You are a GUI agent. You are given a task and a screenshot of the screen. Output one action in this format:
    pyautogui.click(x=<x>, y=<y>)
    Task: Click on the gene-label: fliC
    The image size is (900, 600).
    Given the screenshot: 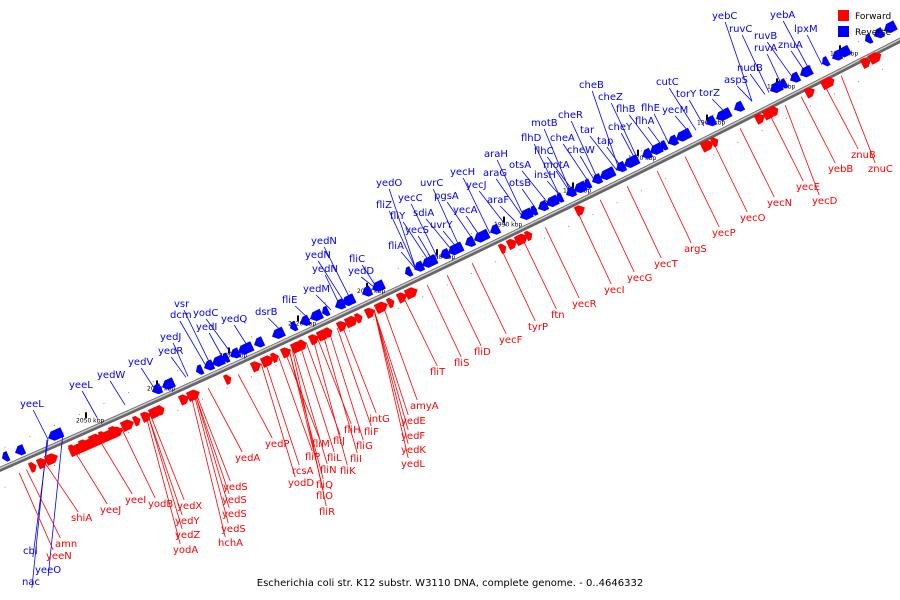 What is the action you would take?
    pyautogui.click(x=357, y=259)
    